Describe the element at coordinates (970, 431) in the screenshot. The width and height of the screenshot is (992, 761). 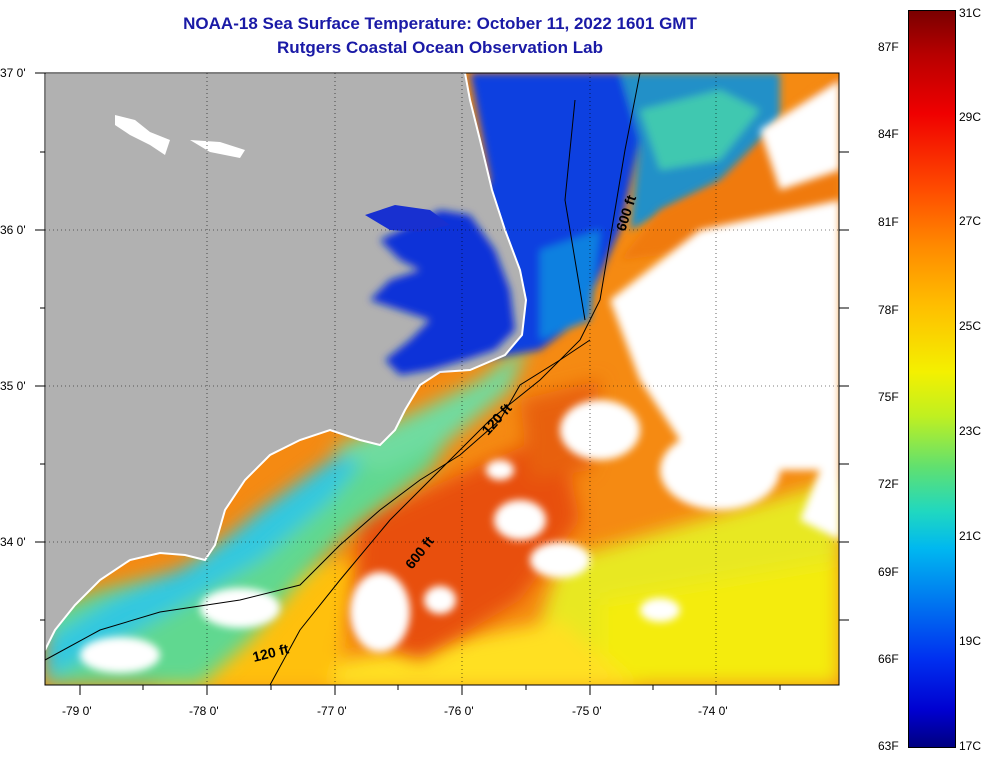
I see `scale-label-23c: 23C` at that location.